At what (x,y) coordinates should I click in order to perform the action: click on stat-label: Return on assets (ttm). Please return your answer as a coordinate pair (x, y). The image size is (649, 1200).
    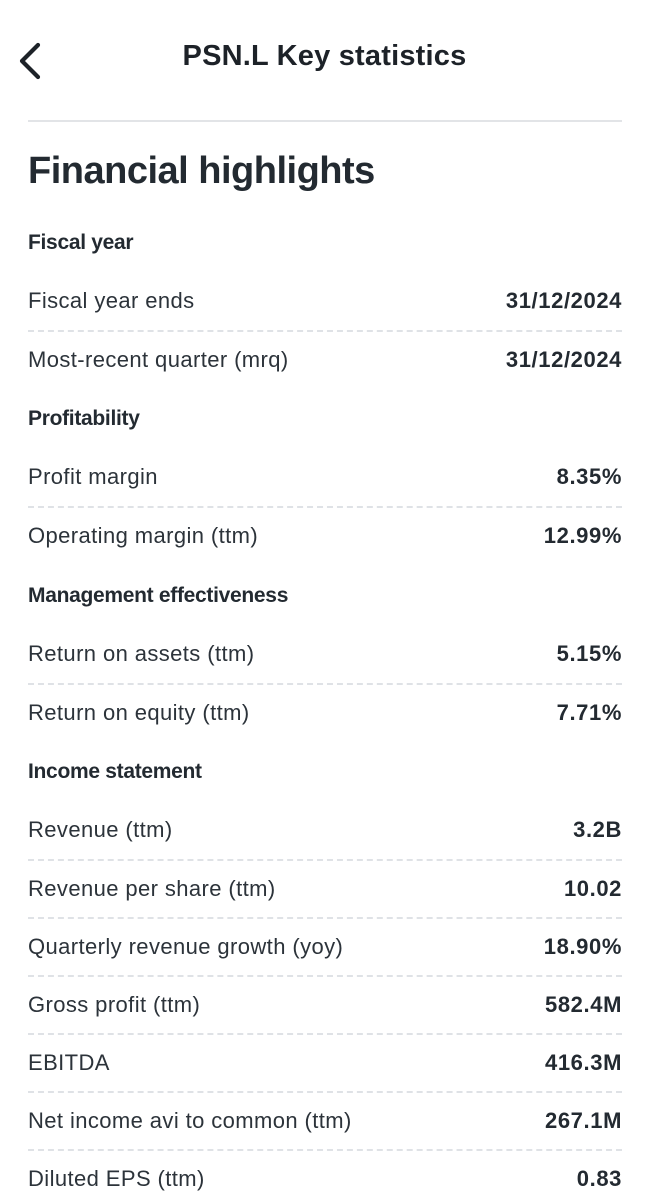
    Looking at the image, I should click on (141, 653).